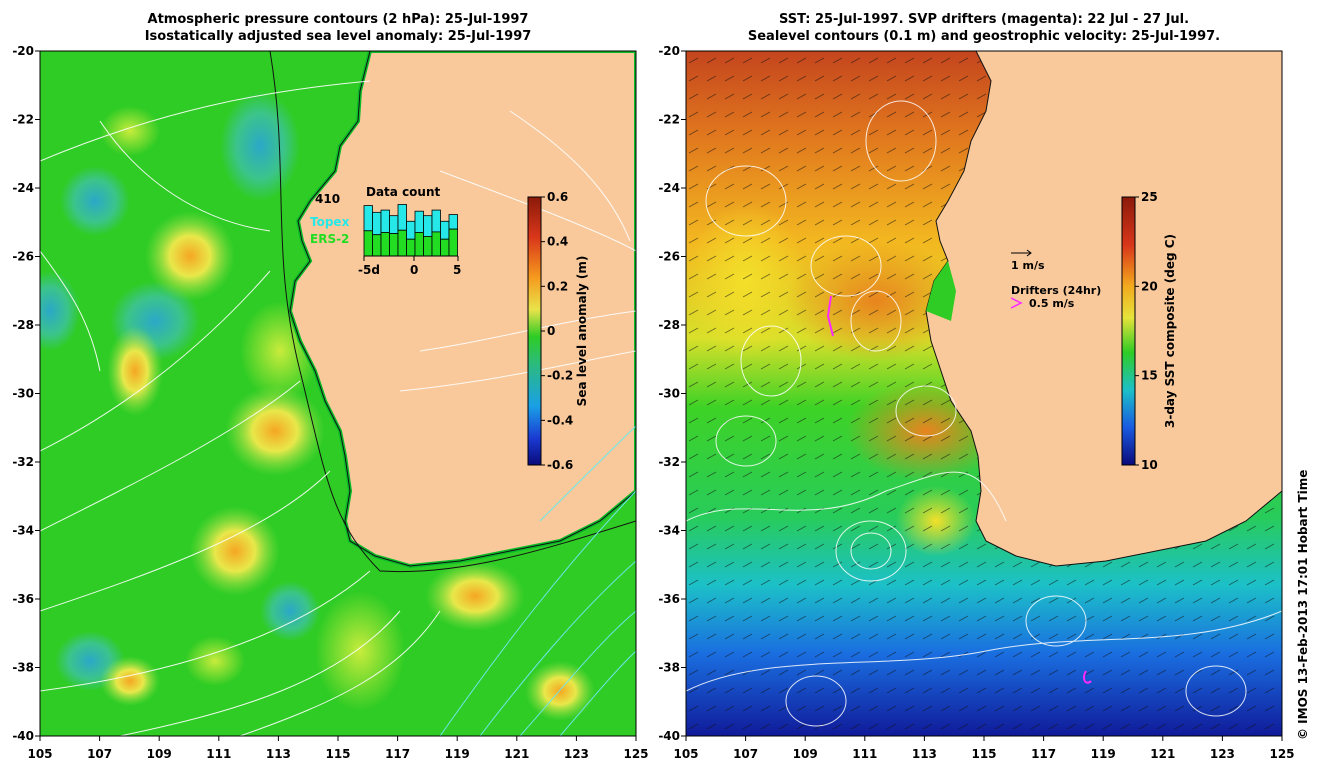  I want to click on colorbar-tick-label: 10, so click(1149, 465).